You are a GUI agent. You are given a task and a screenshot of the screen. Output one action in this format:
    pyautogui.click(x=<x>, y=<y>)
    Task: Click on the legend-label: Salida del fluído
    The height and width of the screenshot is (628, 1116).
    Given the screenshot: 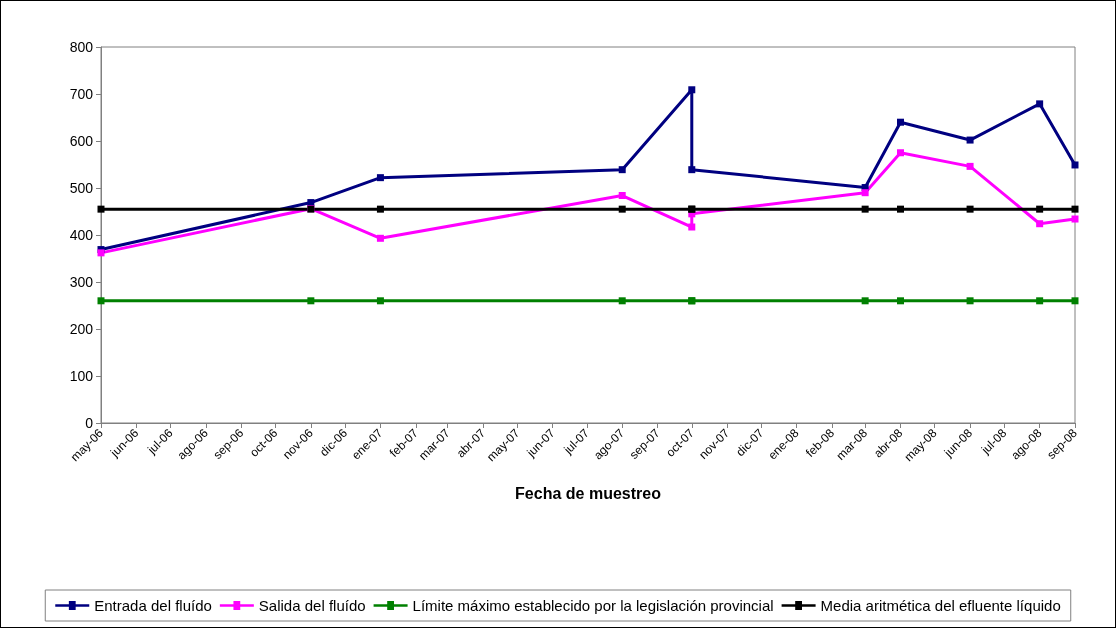 What is the action you would take?
    pyautogui.click(x=312, y=605)
    